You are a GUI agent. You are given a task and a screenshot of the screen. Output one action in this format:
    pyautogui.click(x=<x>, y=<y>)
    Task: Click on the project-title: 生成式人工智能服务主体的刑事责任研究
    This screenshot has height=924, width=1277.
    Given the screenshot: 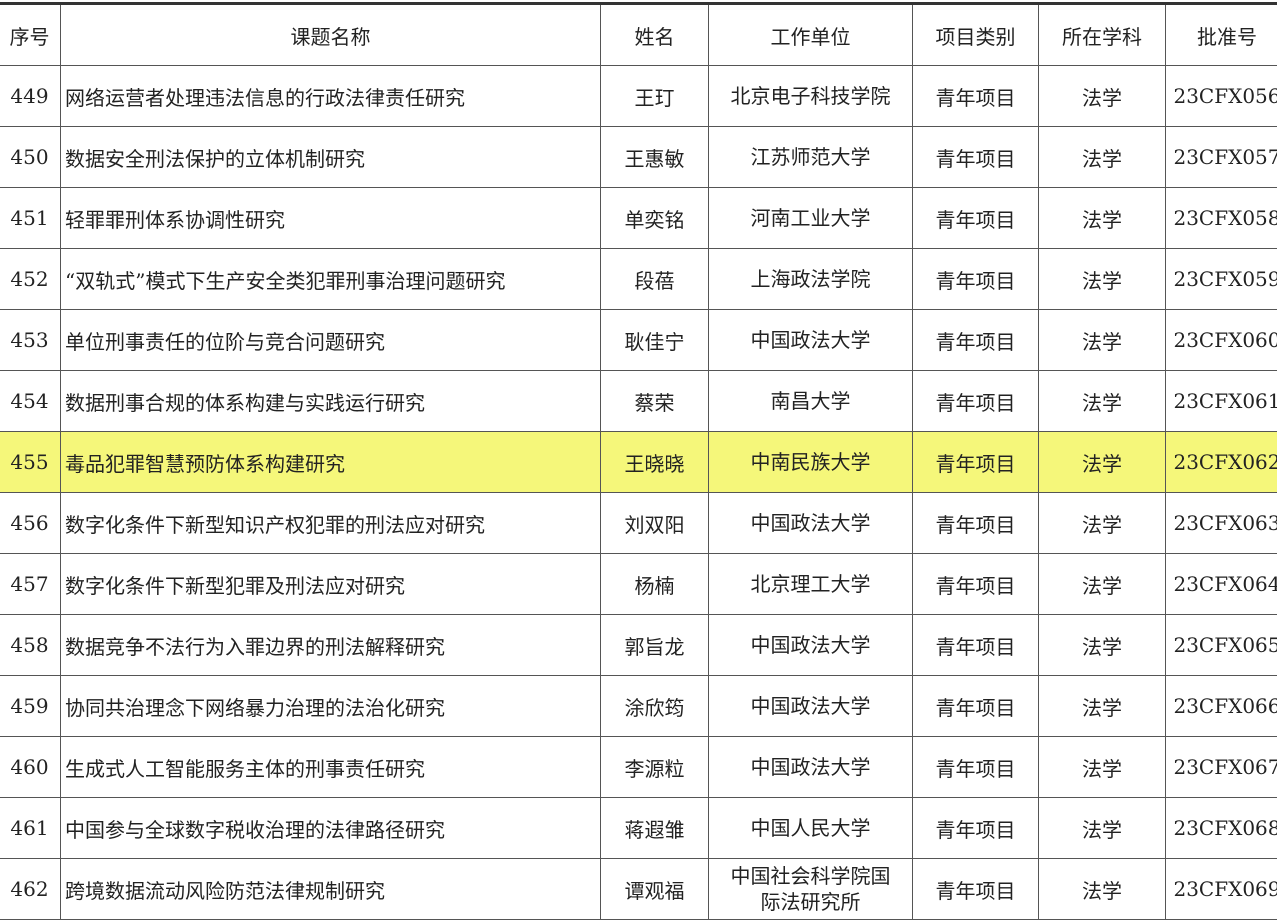 What is the action you would take?
    pyautogui.click(x=331, y=767)
    